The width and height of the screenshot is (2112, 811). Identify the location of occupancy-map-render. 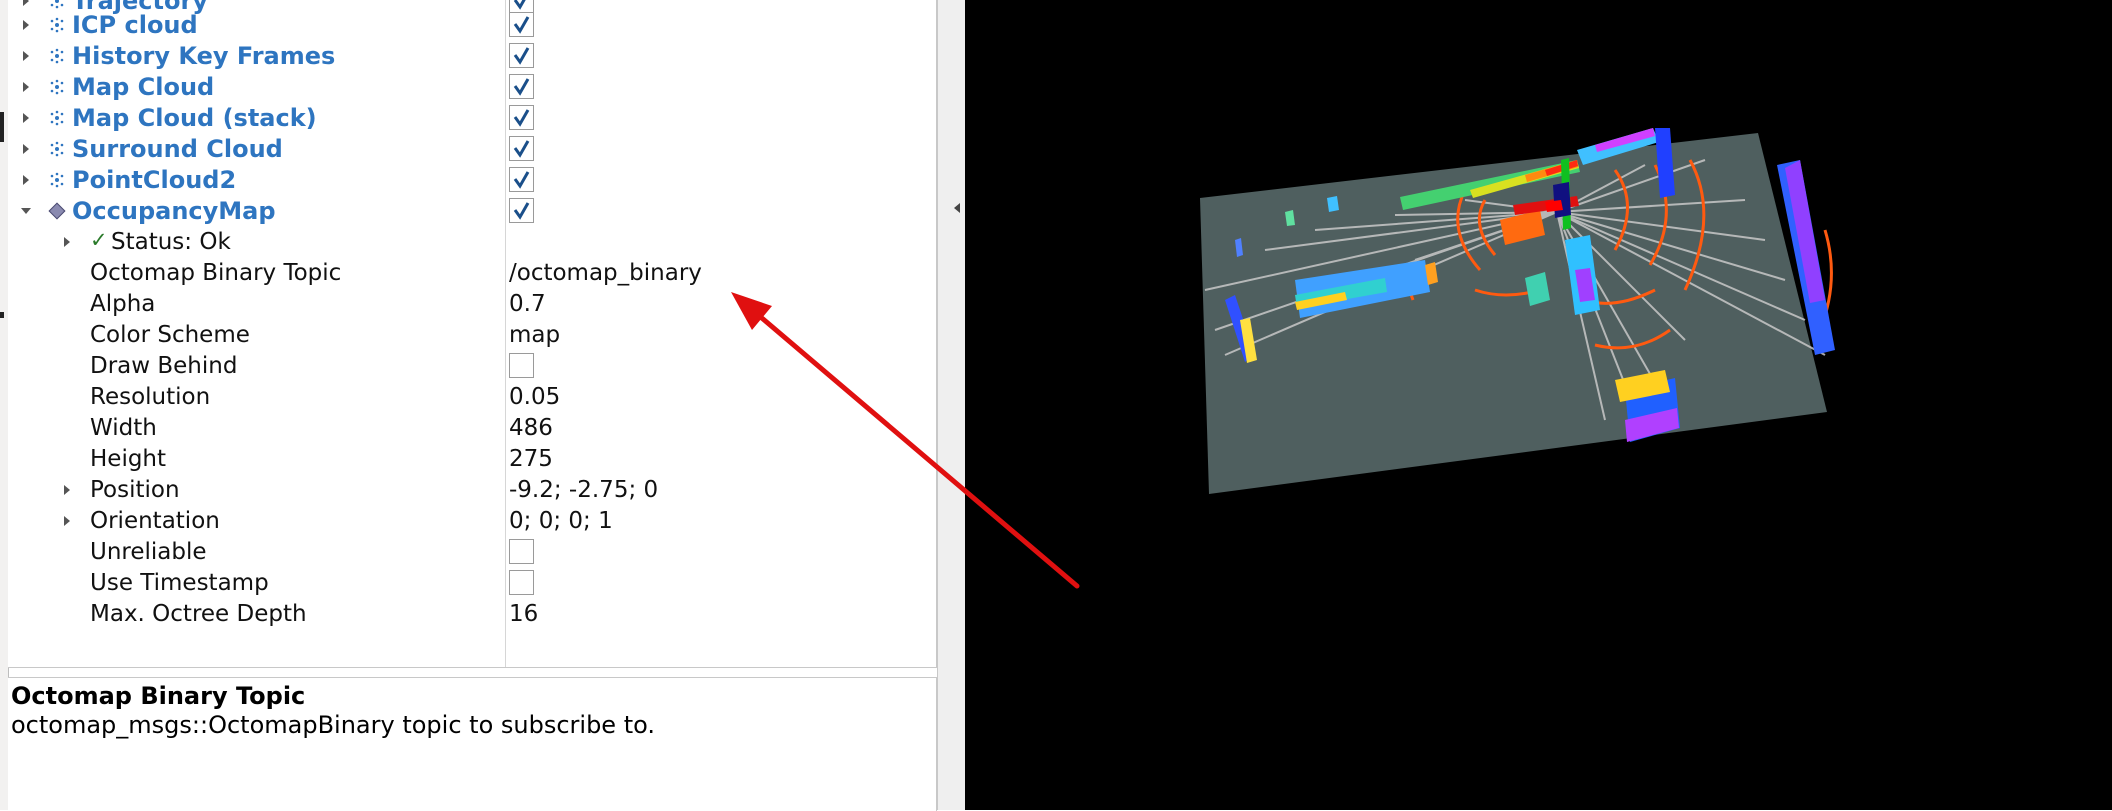
(1517, 311).